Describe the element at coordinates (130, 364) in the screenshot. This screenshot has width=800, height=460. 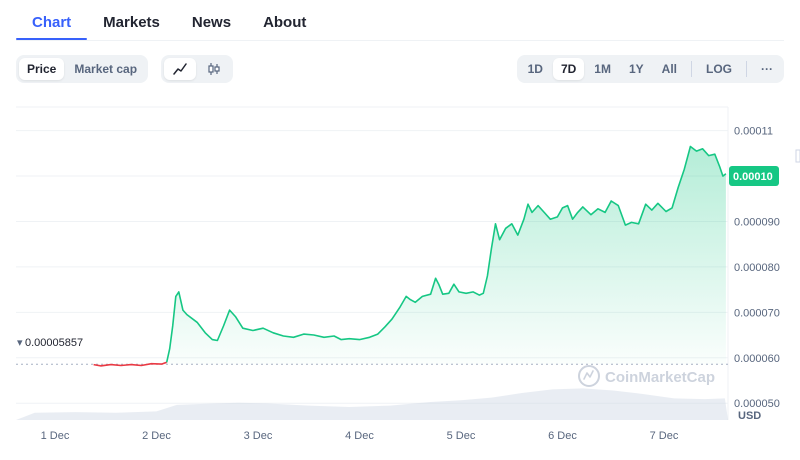
I see `price-line-down` at that location.